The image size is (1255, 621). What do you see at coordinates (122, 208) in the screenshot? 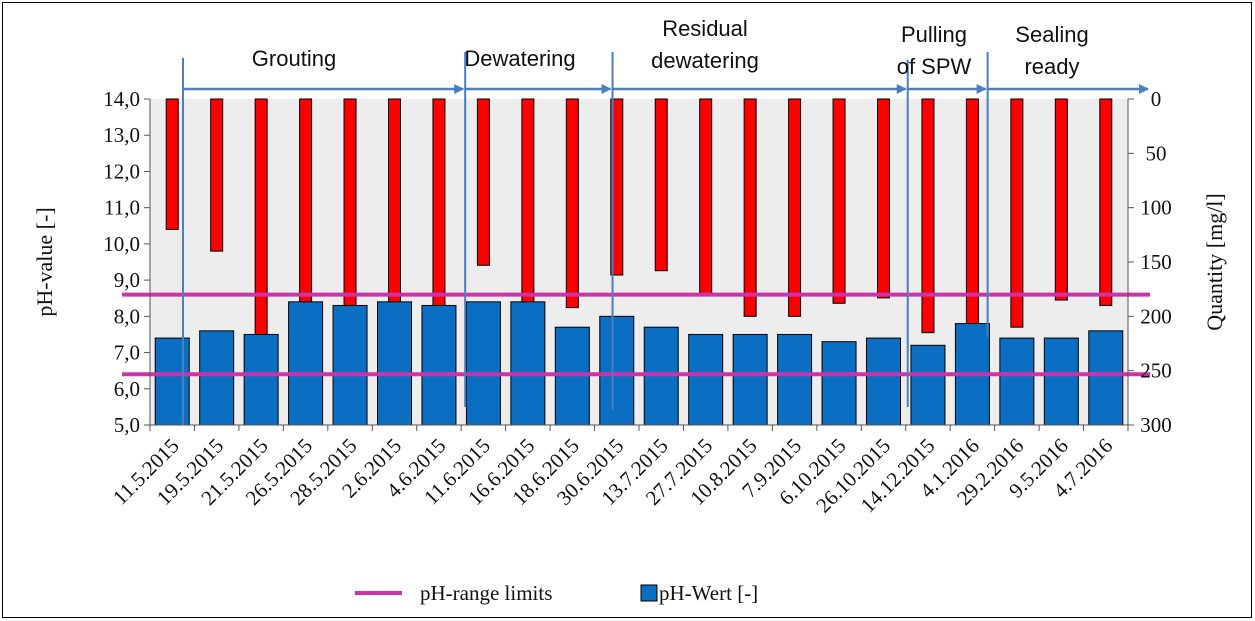
I see `y-tick-label: 11,0` at bounding box center [122, 208].